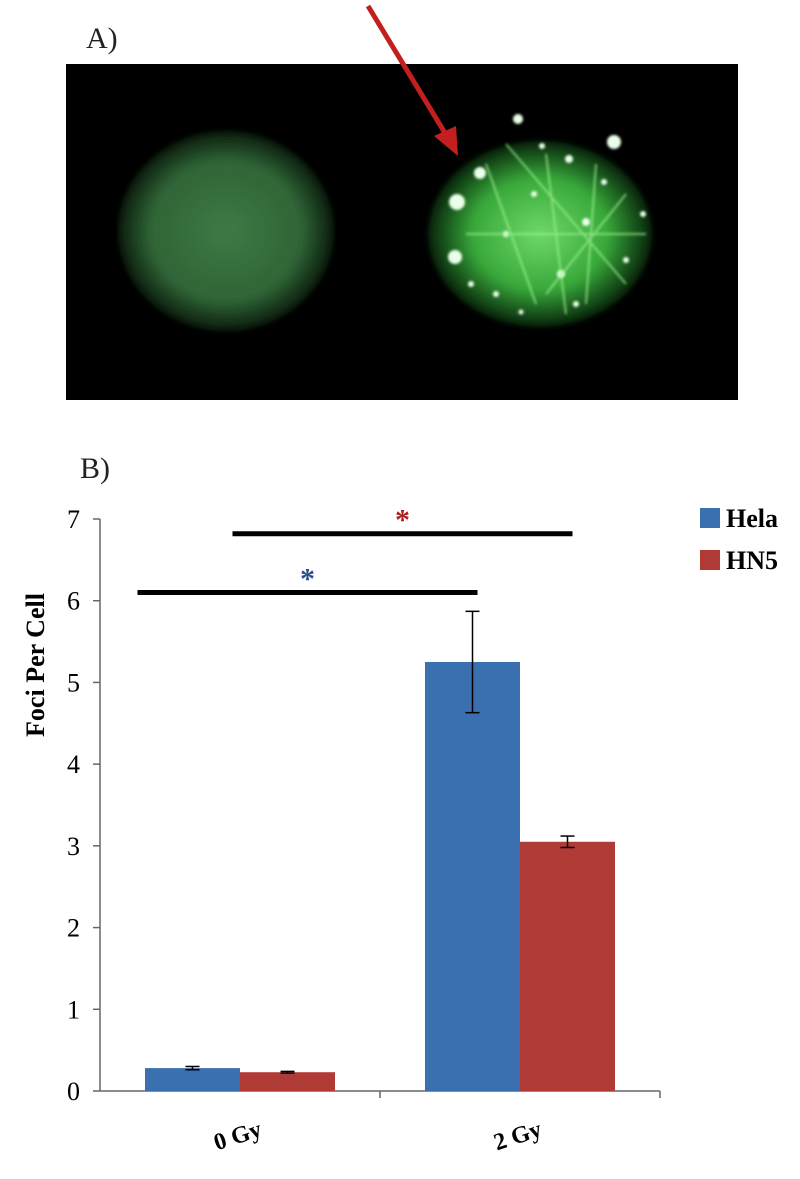  What do you see at coordinates (73, 601) in the screenshot?
I see `y-tick-label: 6` at bounding box center [73, 601].